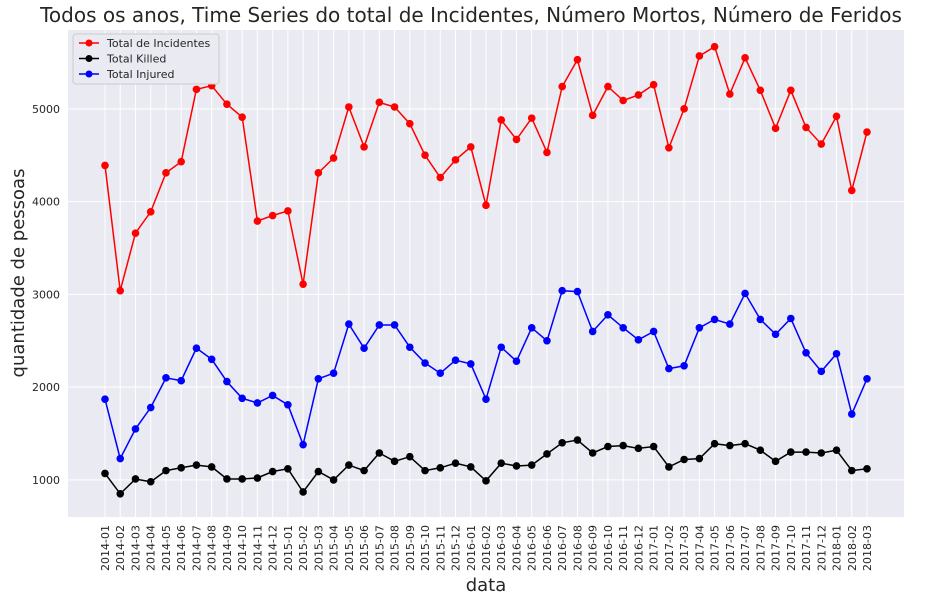 This screenshot has height=602, width=927. I want to click on x-tick-label: 2015-06, so click(364, 548).